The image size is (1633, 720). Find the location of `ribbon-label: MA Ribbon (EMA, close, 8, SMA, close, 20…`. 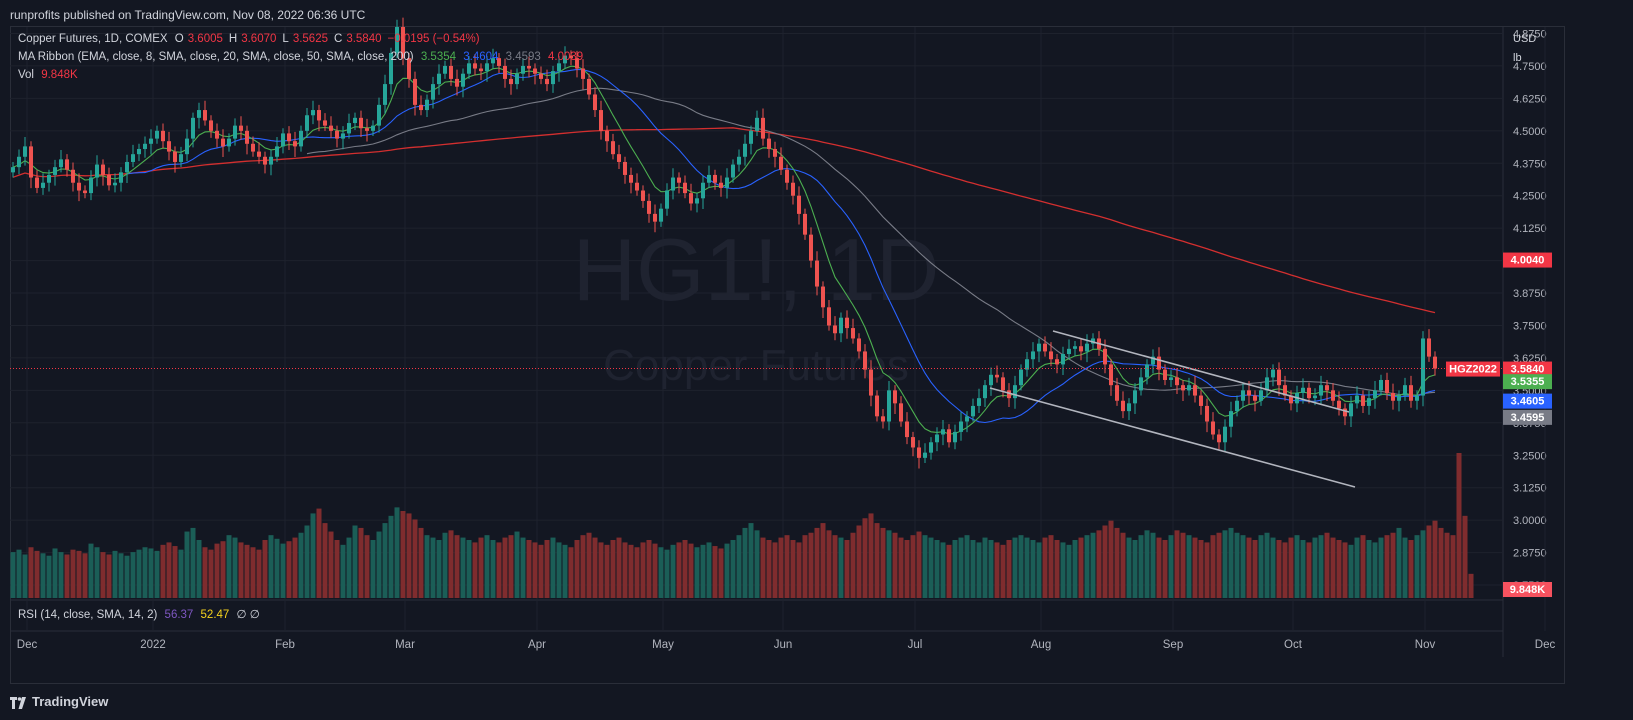

ribbon-label: MA Ribbon (EMA, close, 8, SMA, close, 20… is located at coordinates (216, 57).